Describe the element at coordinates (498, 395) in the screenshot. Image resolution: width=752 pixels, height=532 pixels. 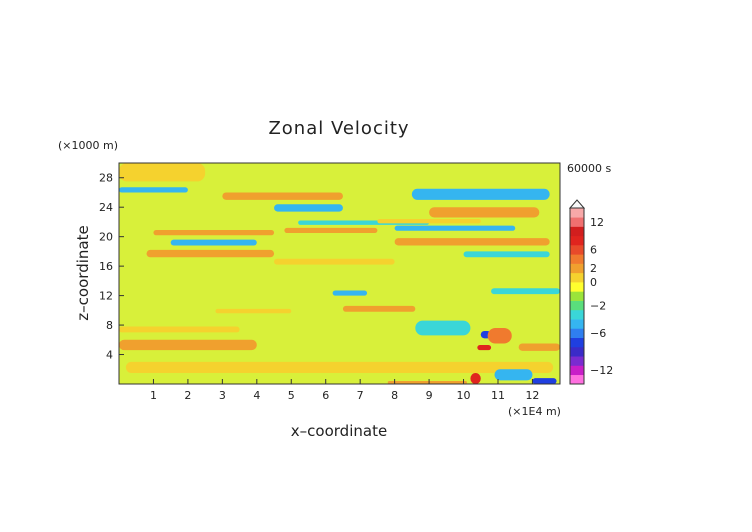
I see `x-tick-label: 11` at that location.